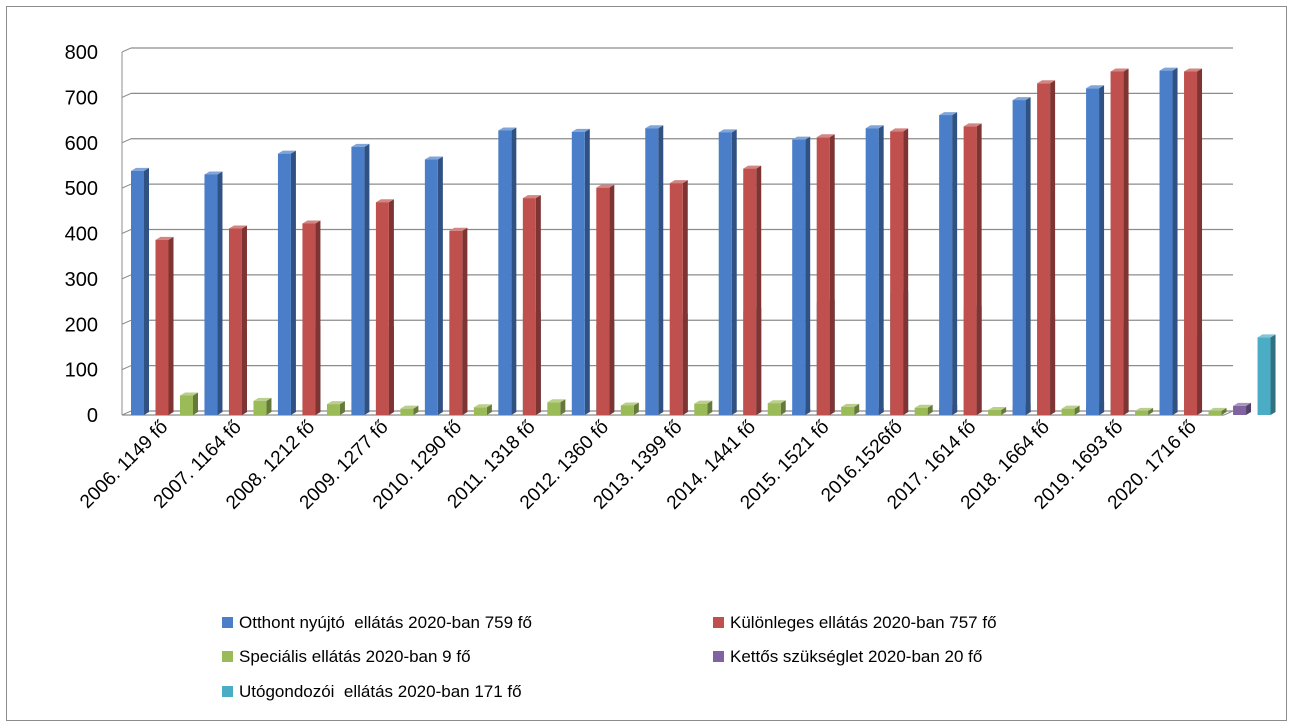  What do you see at coordinates (81, 144) in the screenshot?
I see `y-tick-label: 600` at bounding box center [81, 144].